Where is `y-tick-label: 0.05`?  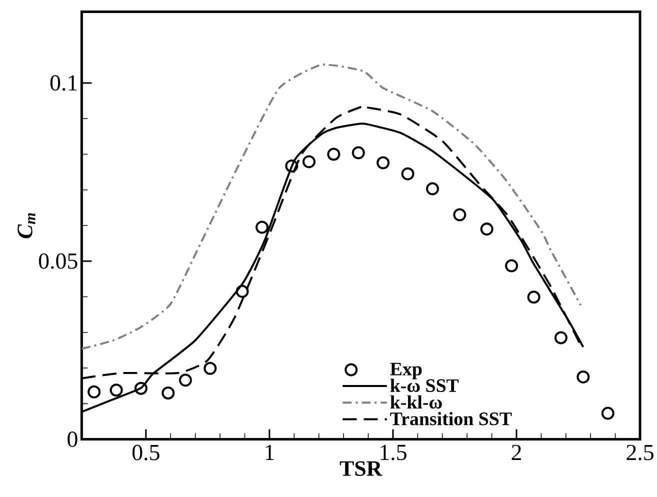
y-tick-label: 0.05 is located at coordinates (58, 261).